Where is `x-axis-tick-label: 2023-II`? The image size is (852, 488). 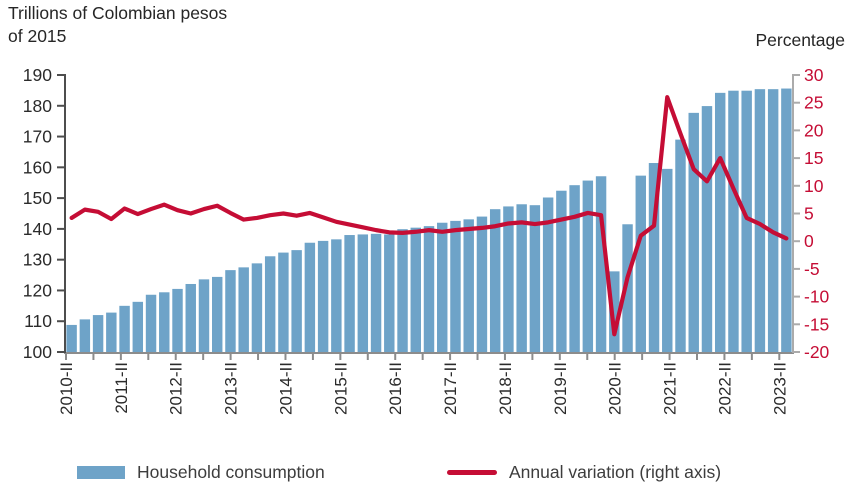 x-axis-tick-label: 2023-II is located at coordinates (779, 388).